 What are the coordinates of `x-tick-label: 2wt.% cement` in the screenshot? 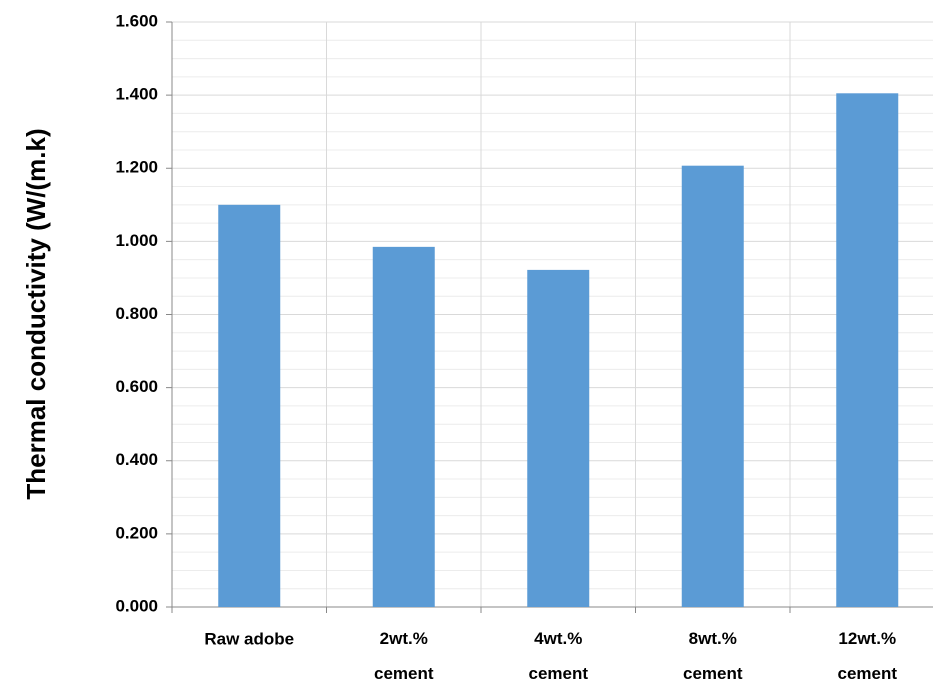 It's located at (404, 656).